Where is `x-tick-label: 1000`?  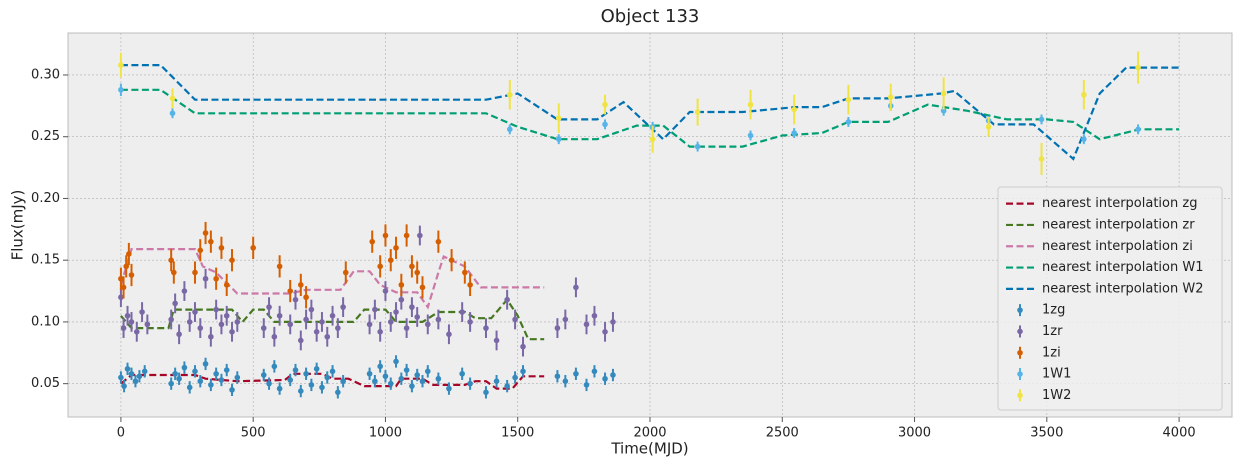 x-tick-label: 1000 is located at coordinates (385, 433).